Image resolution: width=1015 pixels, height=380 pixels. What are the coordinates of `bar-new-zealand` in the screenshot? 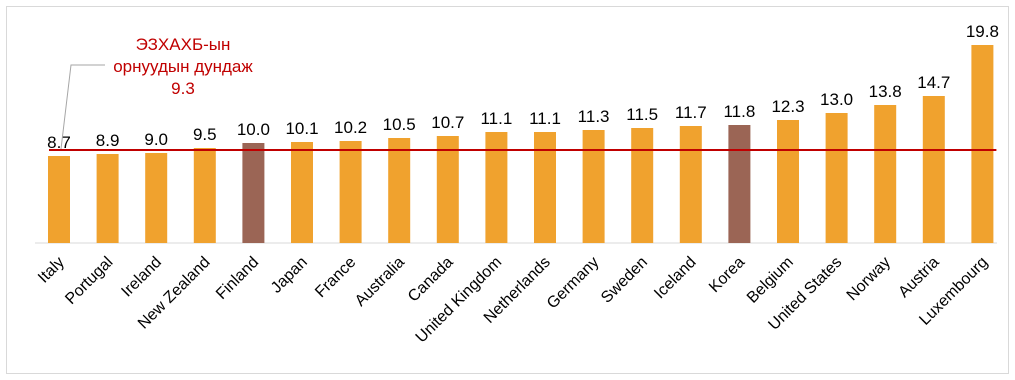 It's located at (204, 195).